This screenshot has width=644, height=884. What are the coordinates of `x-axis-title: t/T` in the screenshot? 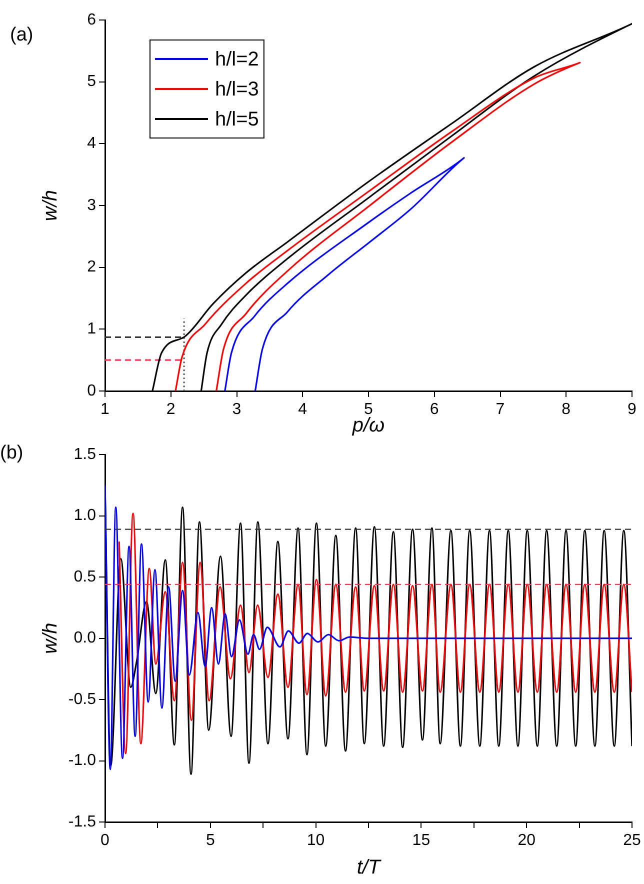 It's located at (369, 867).